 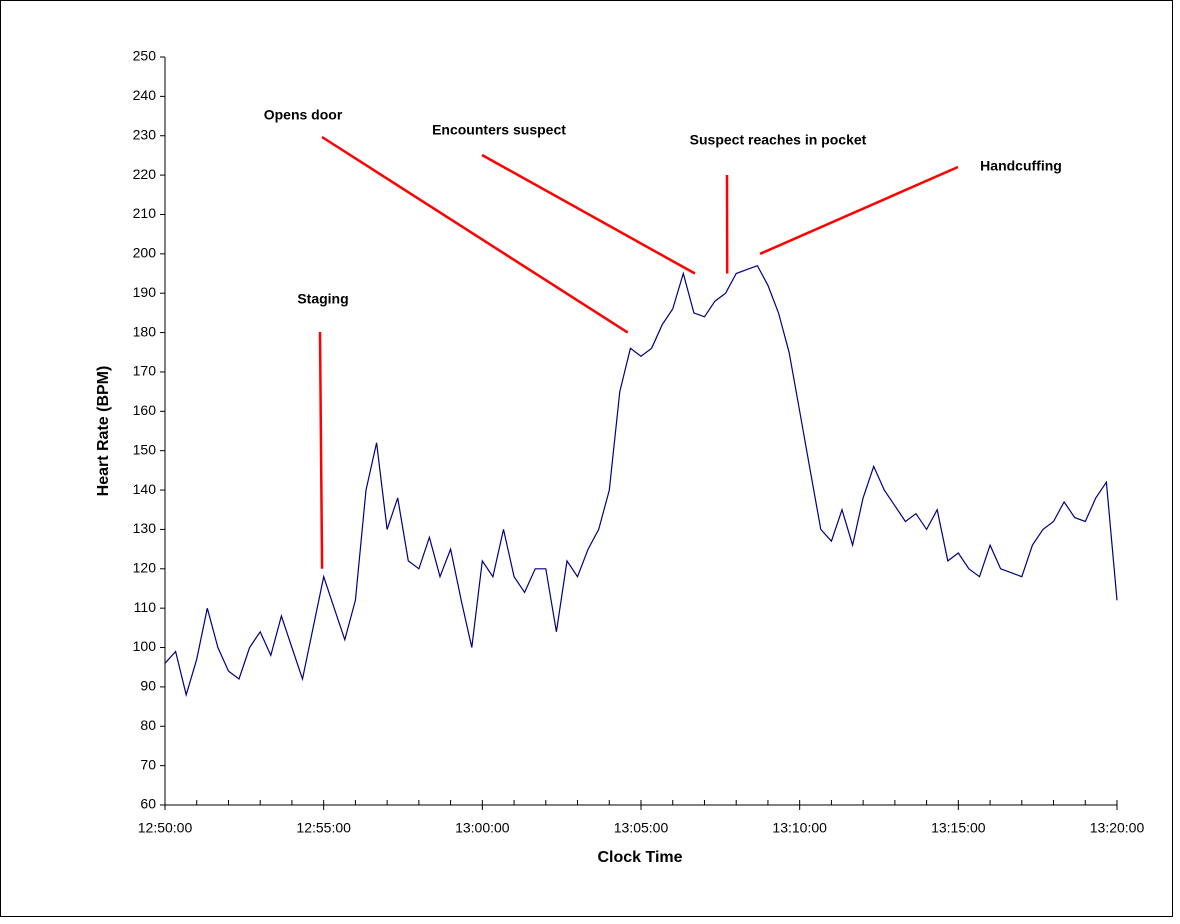 What do you see at coordinates (778, 140) in the screenshot?
I see `annotation-label: Suspect reaches in pocket` at bounding box center [778, 140].